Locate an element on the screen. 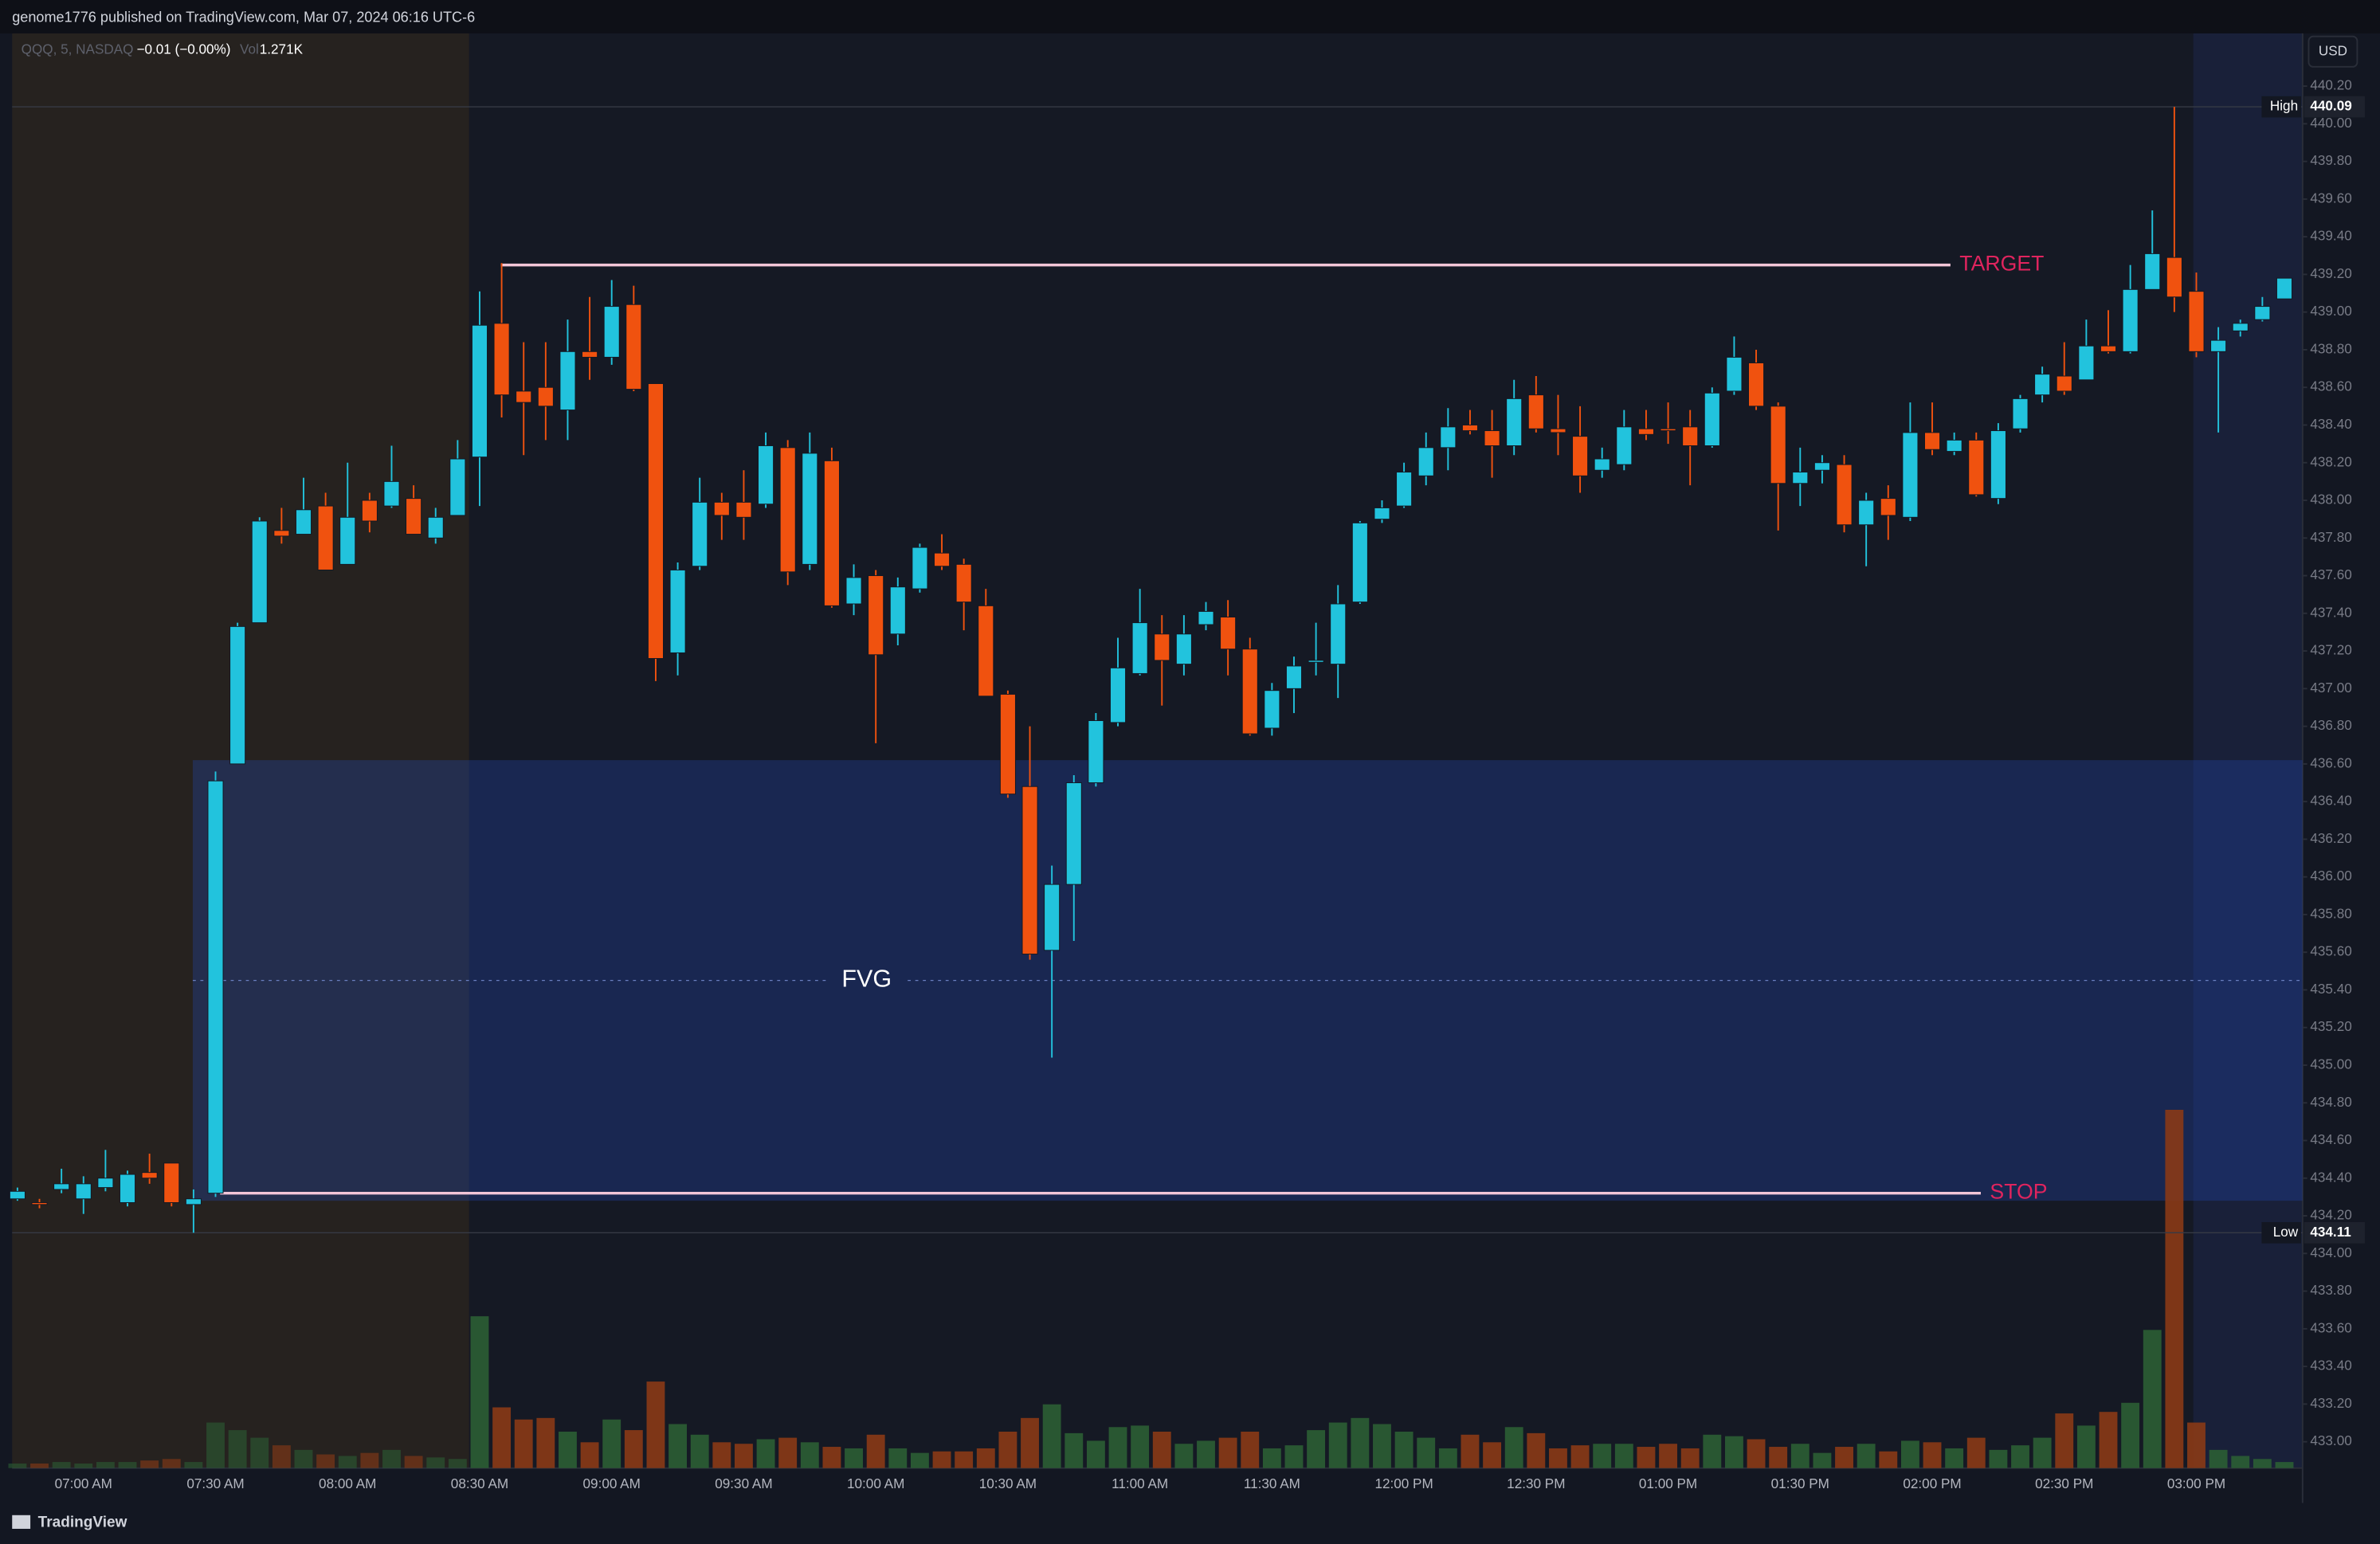 This screenshot has width=2380, height=1544. y-tick-label: 437.60 is located at coordinates (2330, 574).